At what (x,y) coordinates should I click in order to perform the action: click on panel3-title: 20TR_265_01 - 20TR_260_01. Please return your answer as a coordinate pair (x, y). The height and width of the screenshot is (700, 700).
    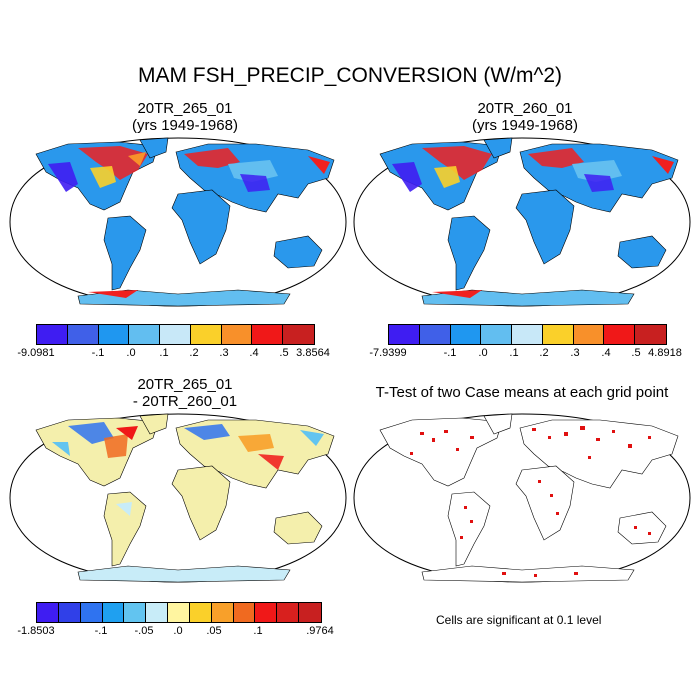
    Looking at the image, I should click on (185, 393).